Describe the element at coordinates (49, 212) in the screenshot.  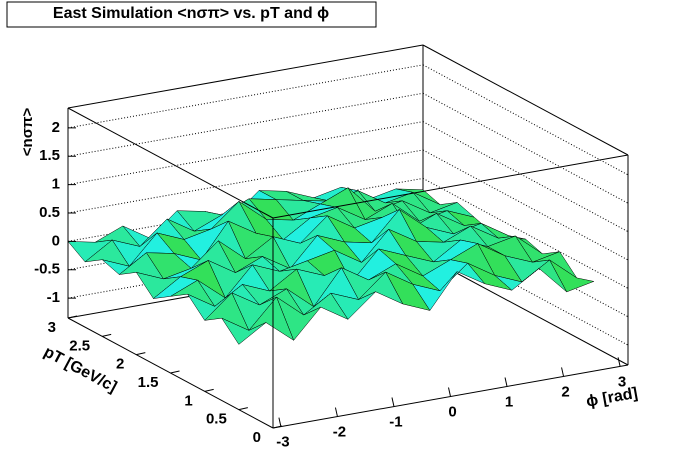
I see `z-tick-label: 0.5` at that location.